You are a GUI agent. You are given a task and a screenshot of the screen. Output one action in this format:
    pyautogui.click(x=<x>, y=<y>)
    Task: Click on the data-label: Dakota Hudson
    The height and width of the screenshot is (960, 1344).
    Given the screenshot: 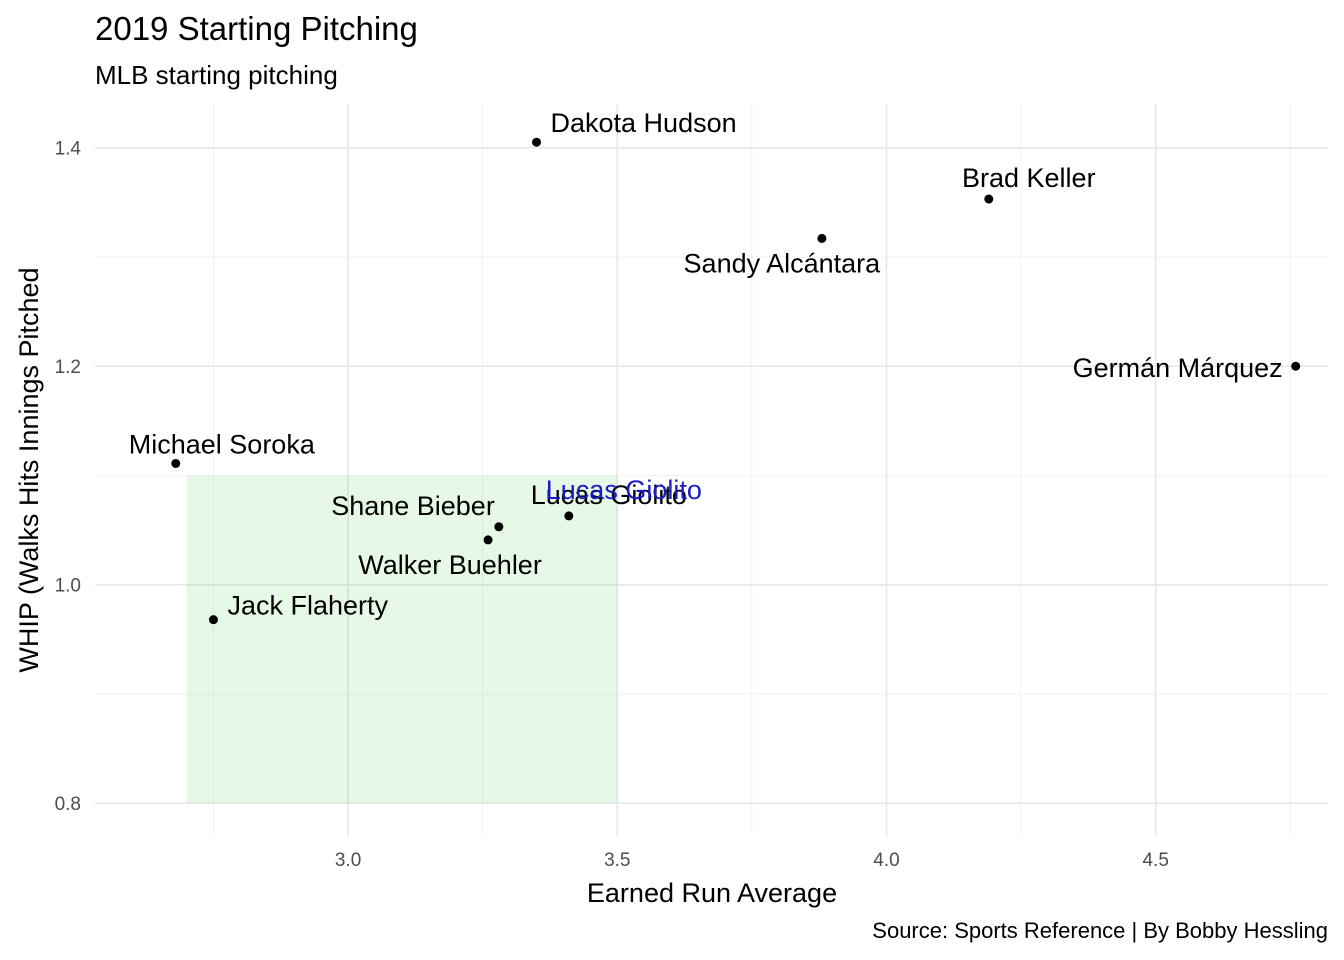 What is the action you would take?
    pyautogui.click(x=644, y=123)
    